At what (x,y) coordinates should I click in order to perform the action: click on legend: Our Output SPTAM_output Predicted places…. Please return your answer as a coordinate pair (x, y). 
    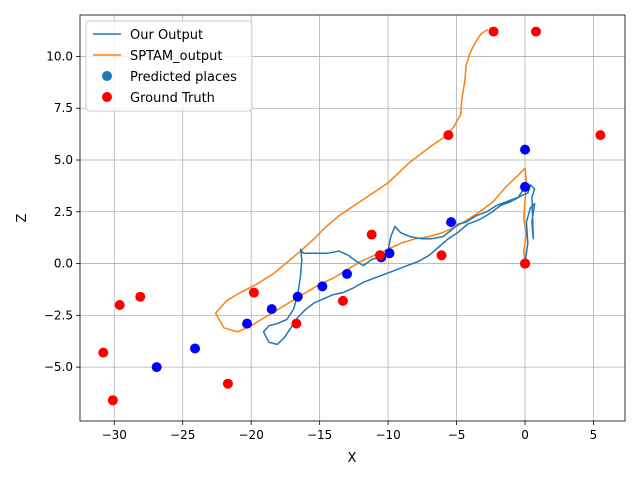
    Looking at the image, I should click on (169, 66).